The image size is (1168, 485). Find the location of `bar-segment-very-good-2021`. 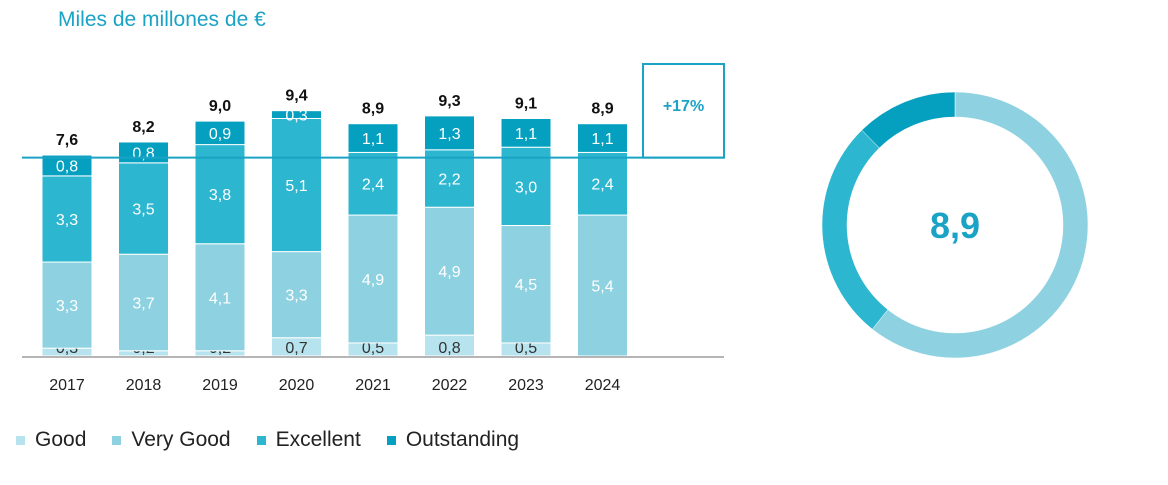

bar-segment-very-good-2021 is located at coordinates (373, 279).